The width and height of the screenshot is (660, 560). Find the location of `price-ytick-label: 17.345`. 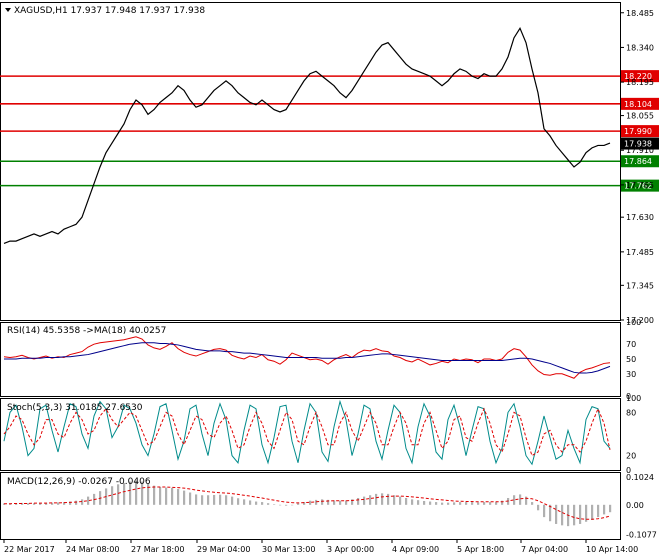

price-ytick-label: 17.345 is located at coordinates (640, 285).